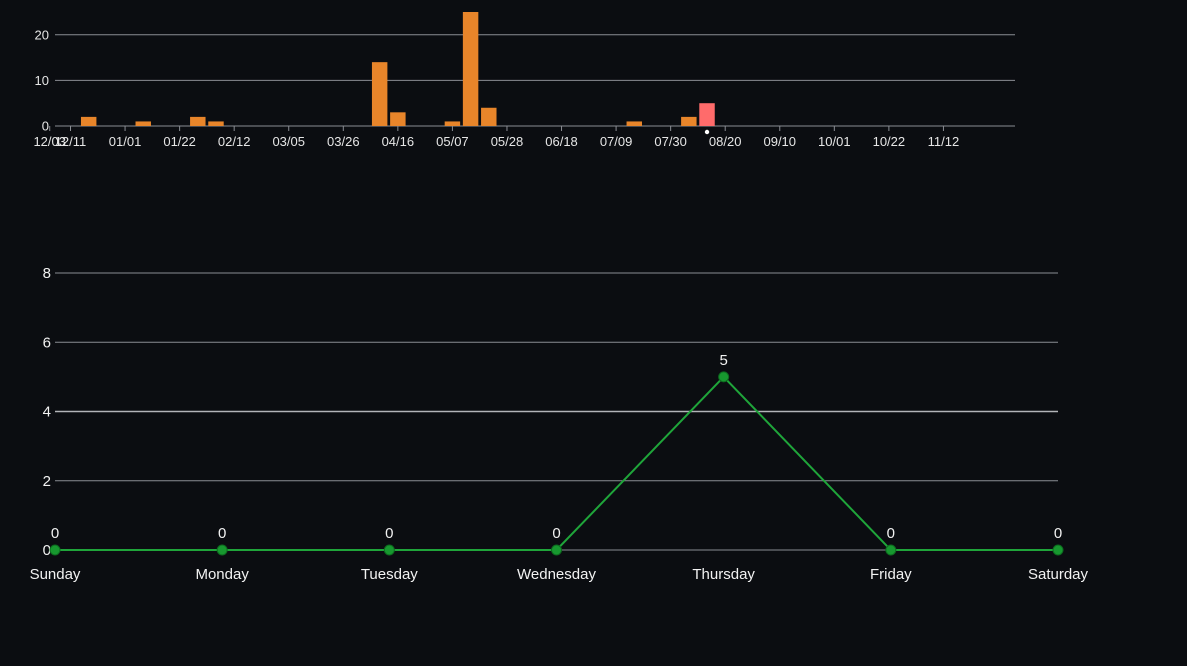  I want to click on x-tick-label: 07/09, so click(616, 141).